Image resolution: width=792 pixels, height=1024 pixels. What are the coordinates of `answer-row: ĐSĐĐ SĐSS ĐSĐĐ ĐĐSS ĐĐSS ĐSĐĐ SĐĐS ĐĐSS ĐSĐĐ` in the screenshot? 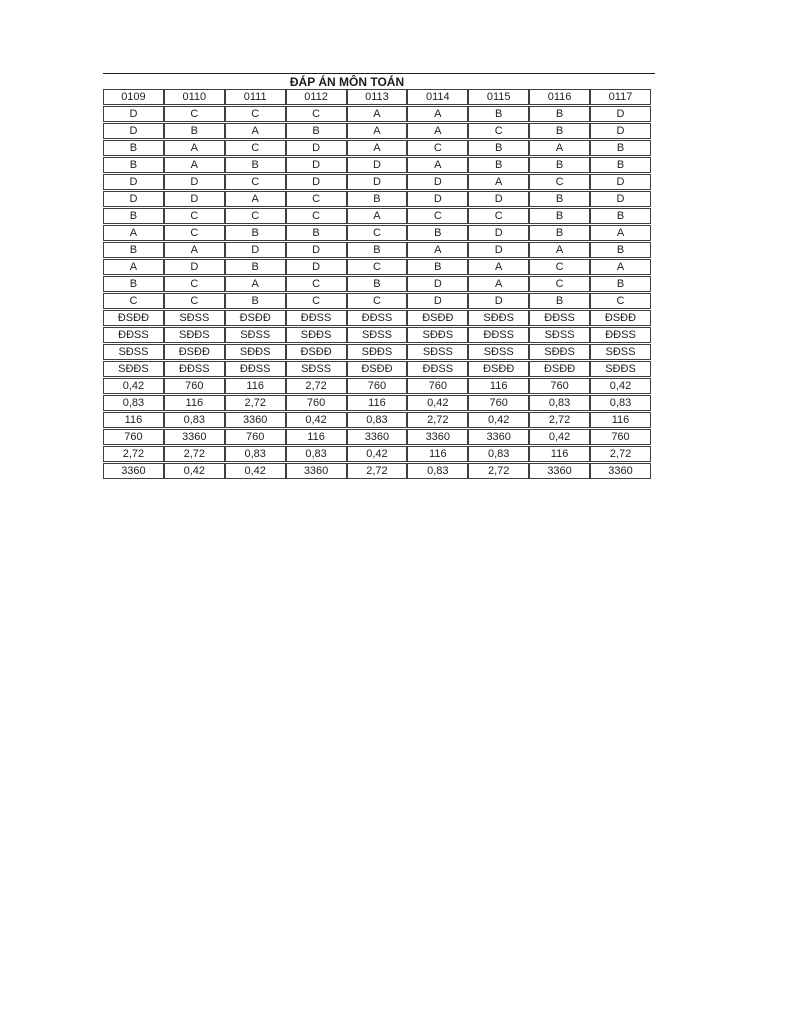 It's located at (377, 318).